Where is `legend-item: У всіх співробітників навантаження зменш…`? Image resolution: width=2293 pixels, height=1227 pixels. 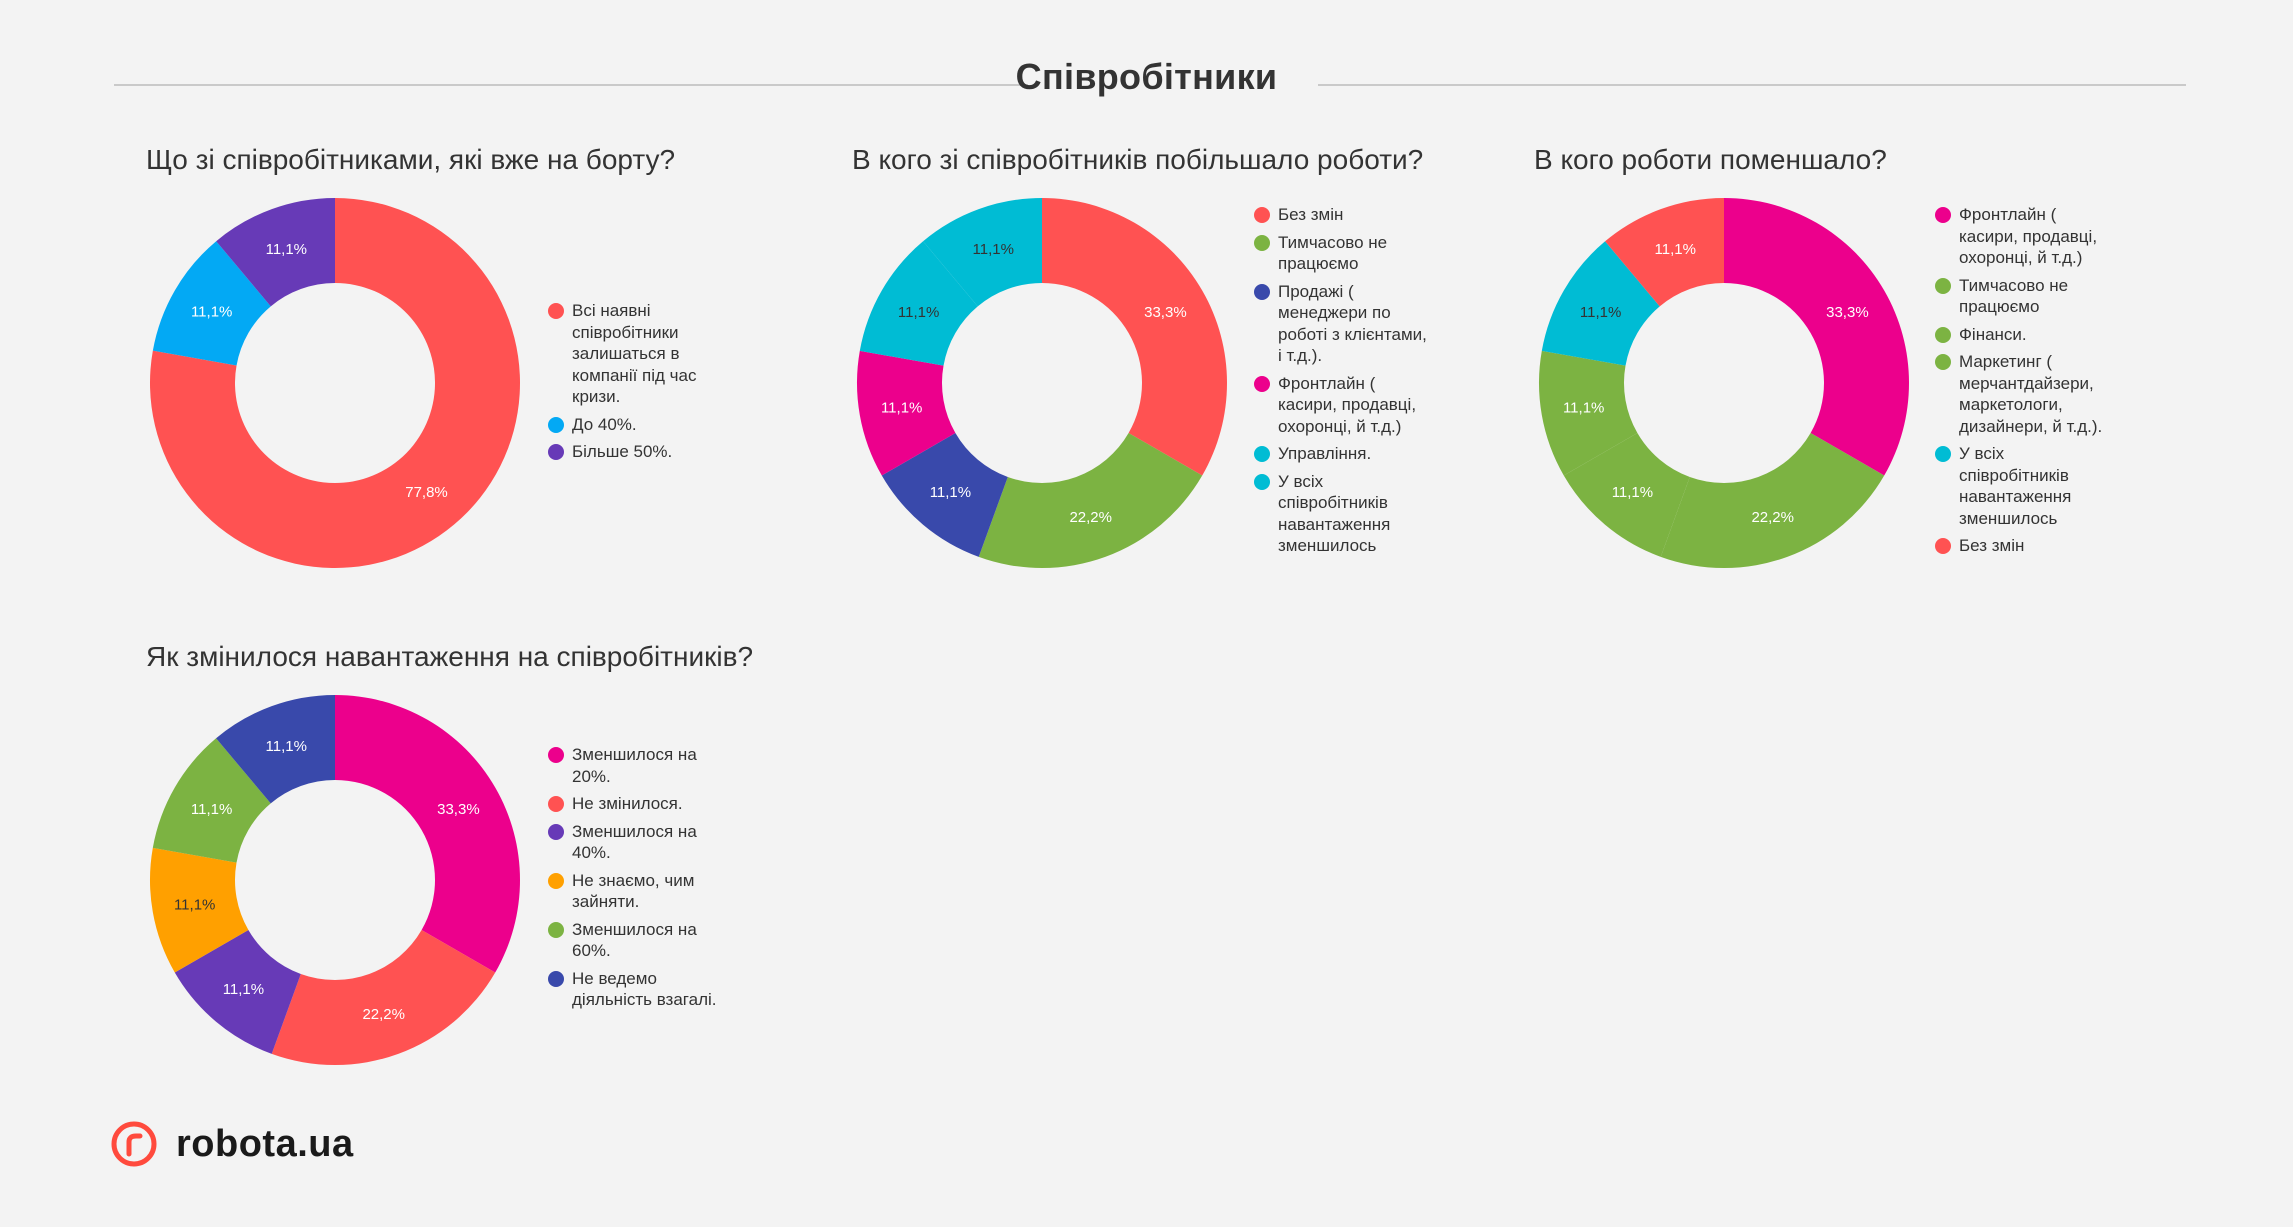 legend-item: У всіх співробітників навантаження зменш… is located at coordinates (2050, 486).